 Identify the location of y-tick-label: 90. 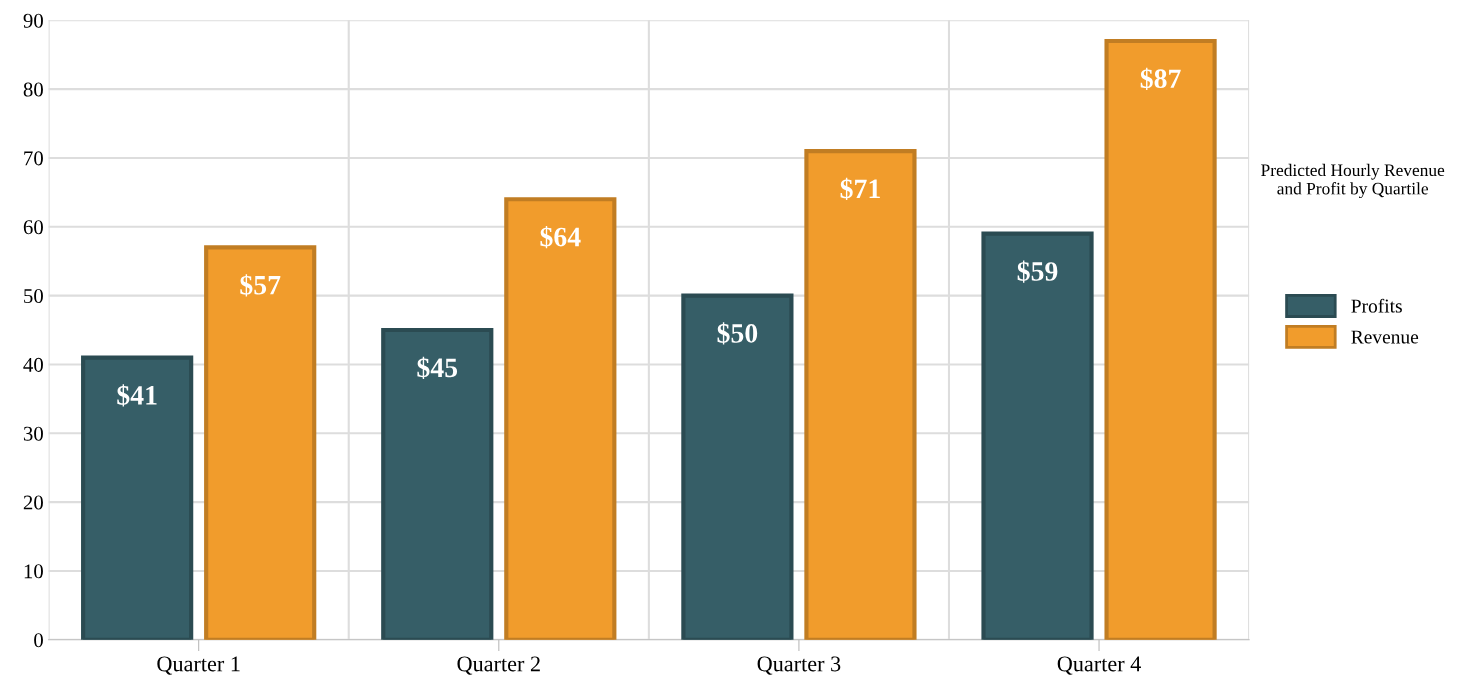
(33, 20).